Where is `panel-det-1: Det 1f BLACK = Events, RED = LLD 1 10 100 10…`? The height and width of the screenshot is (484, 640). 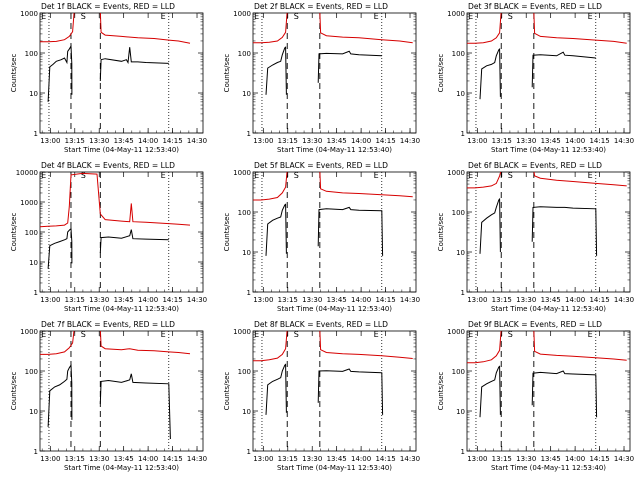
panel-det-1: Det 1f BLACK = Events, RED = LLD 1 10 100 10… is located at coordinates (108, 78).